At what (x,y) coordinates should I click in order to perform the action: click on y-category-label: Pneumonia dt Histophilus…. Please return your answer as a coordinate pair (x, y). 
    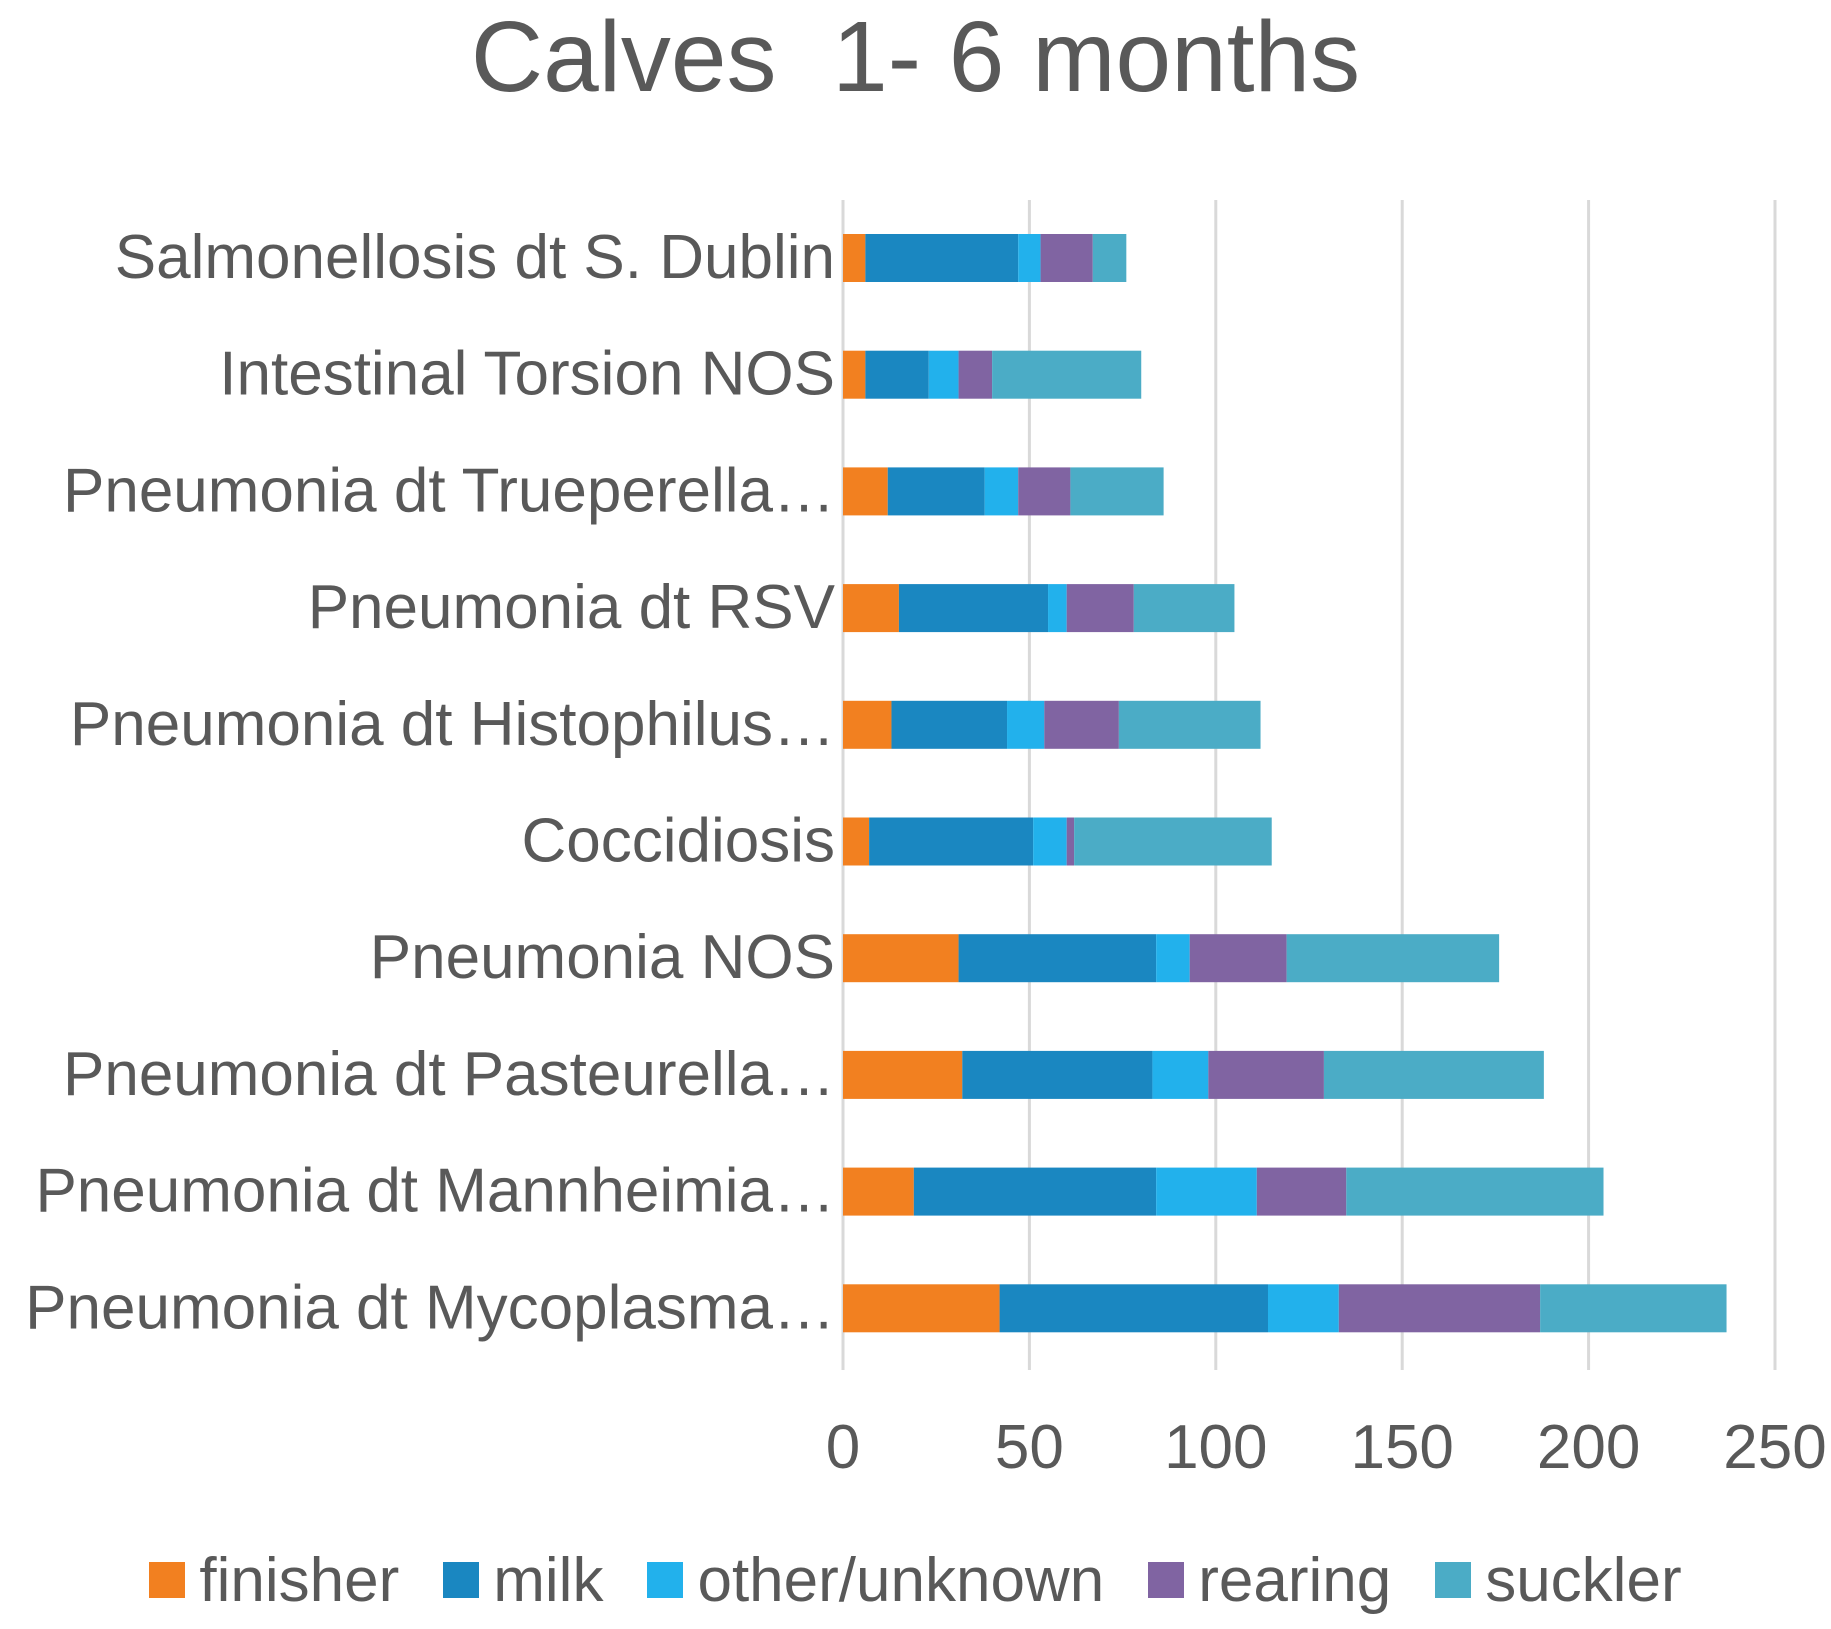
    Looking at the image, I should click on (452, 724).